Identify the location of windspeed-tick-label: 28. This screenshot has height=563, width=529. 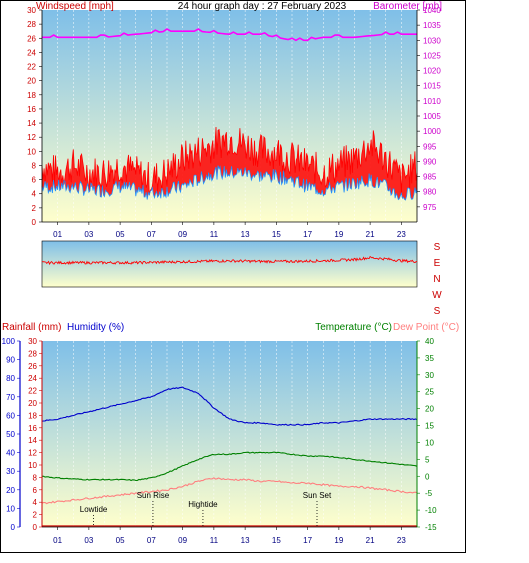
(31, 24).